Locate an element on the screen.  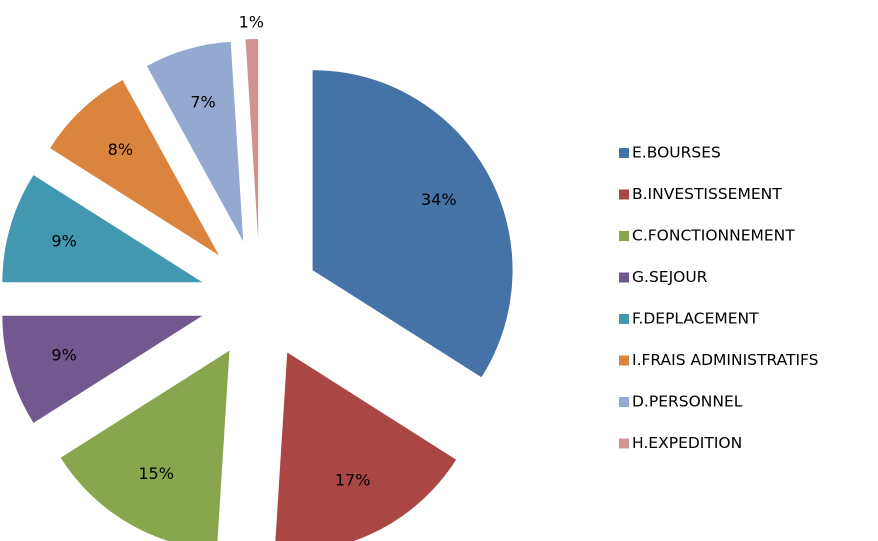
legend-label: B.INVESTISSEMENT is located at coordinates (707, 194).